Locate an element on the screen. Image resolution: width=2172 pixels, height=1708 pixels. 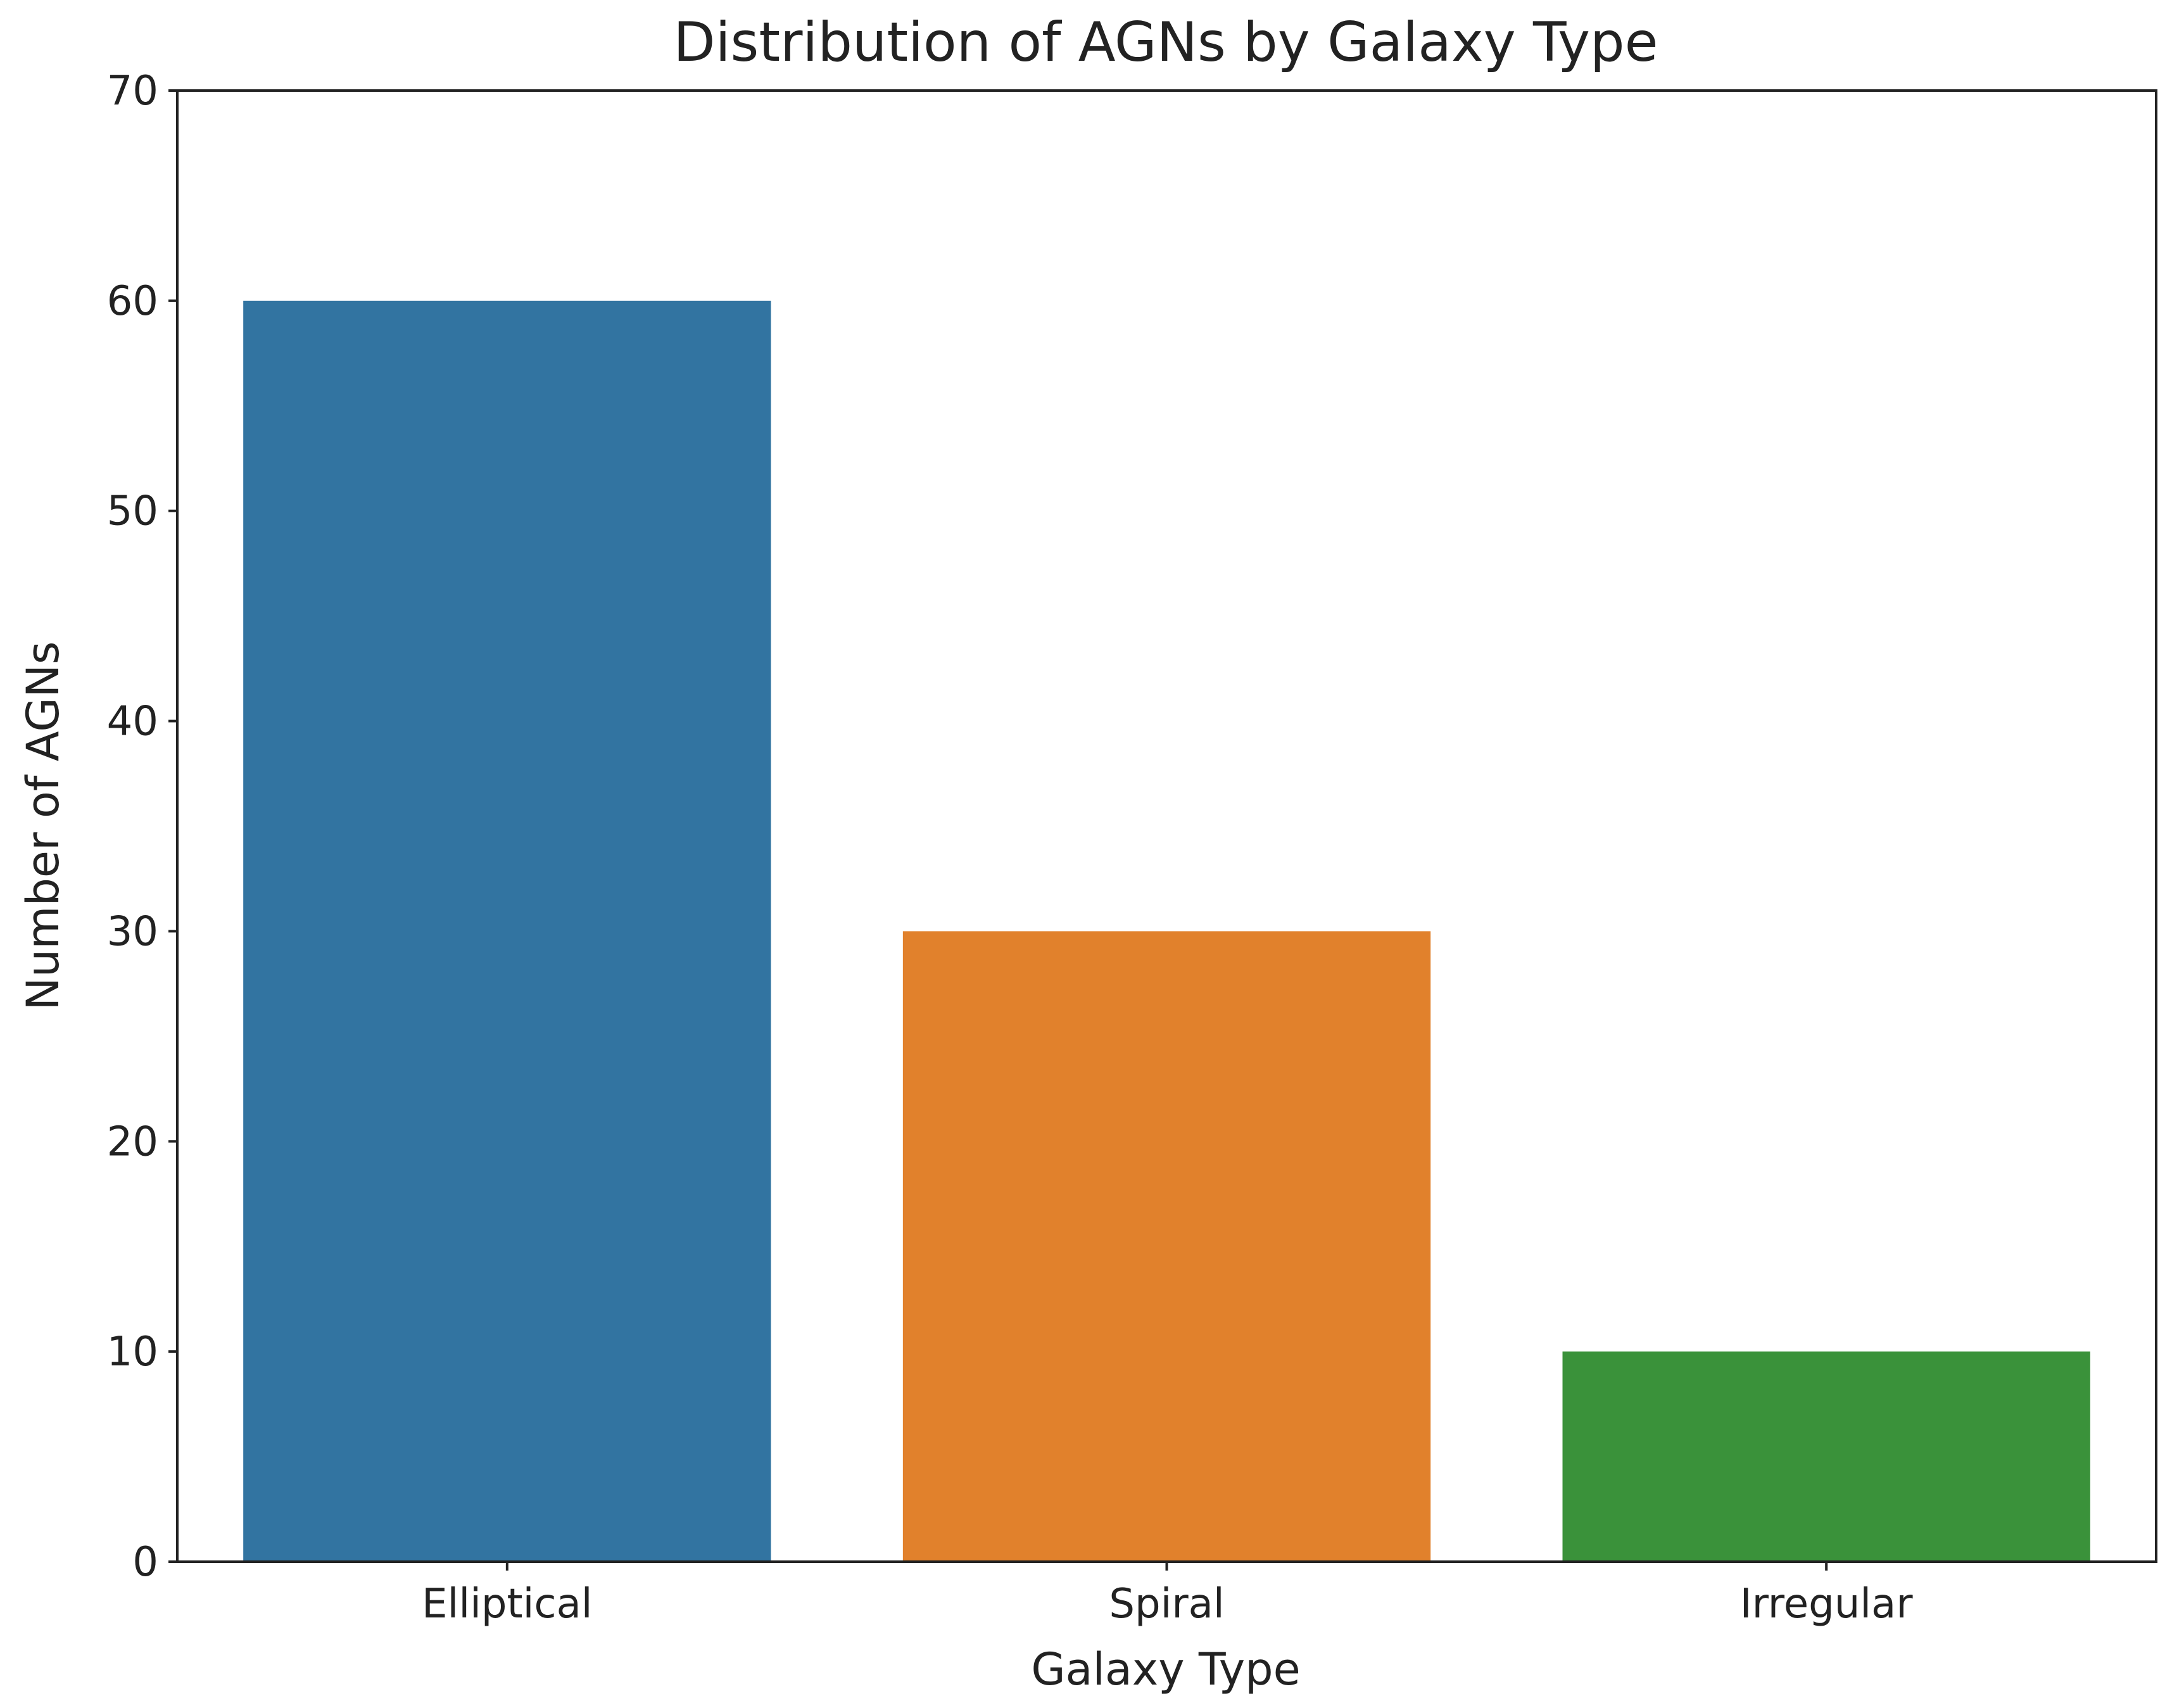
y-tick-label: 60 is located at coordinates (132, 302).